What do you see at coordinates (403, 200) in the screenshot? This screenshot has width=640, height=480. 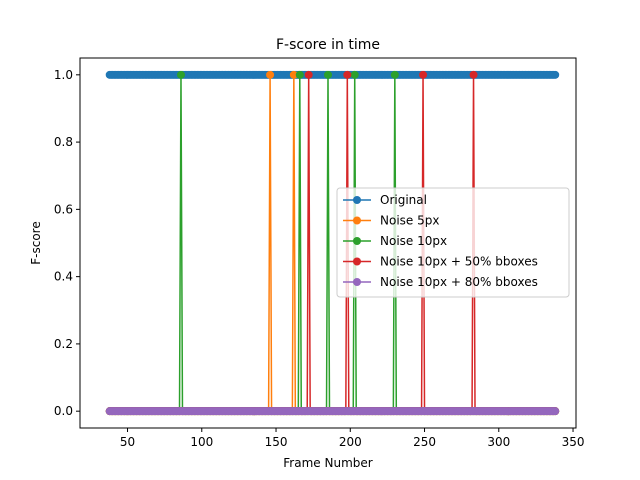 I see `legend-label: Original` at bounding box center [403, 200].